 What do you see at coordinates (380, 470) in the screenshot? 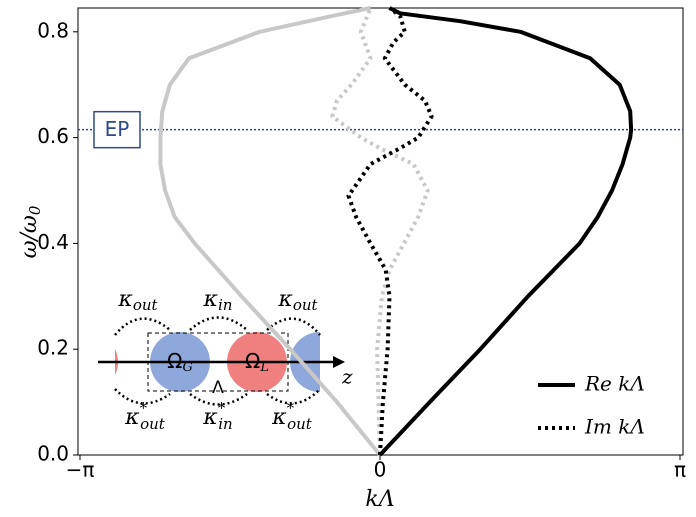
I see `x-tick-label: 0` at bounding box center [380, 470].